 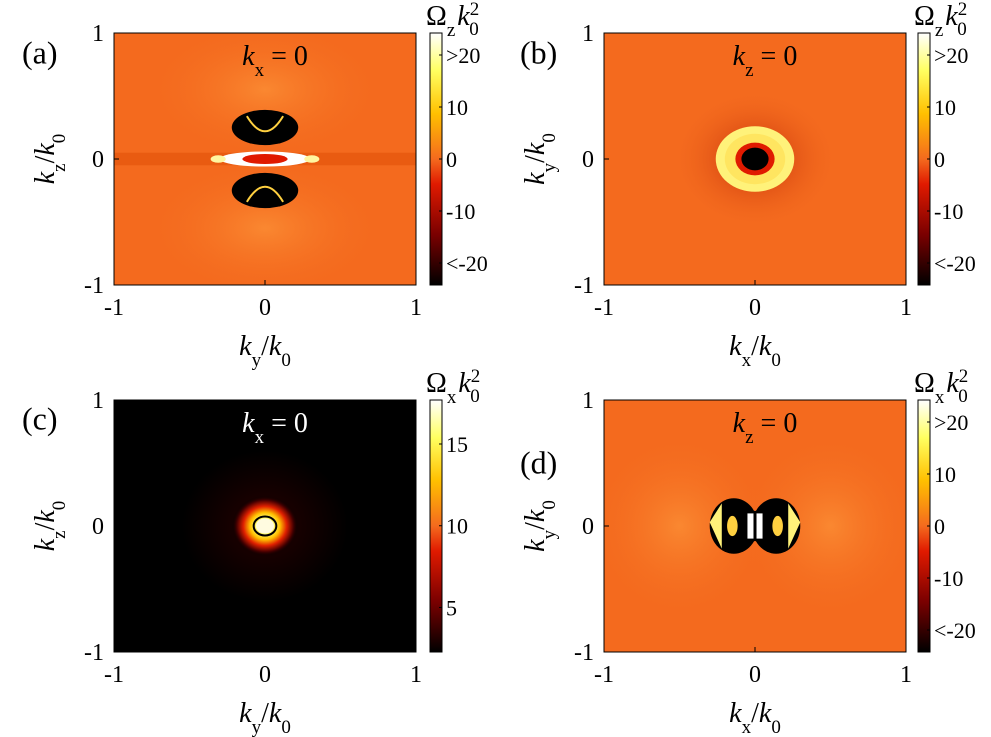 I want to click on panel-label: (a), so click(x=40, y=52).